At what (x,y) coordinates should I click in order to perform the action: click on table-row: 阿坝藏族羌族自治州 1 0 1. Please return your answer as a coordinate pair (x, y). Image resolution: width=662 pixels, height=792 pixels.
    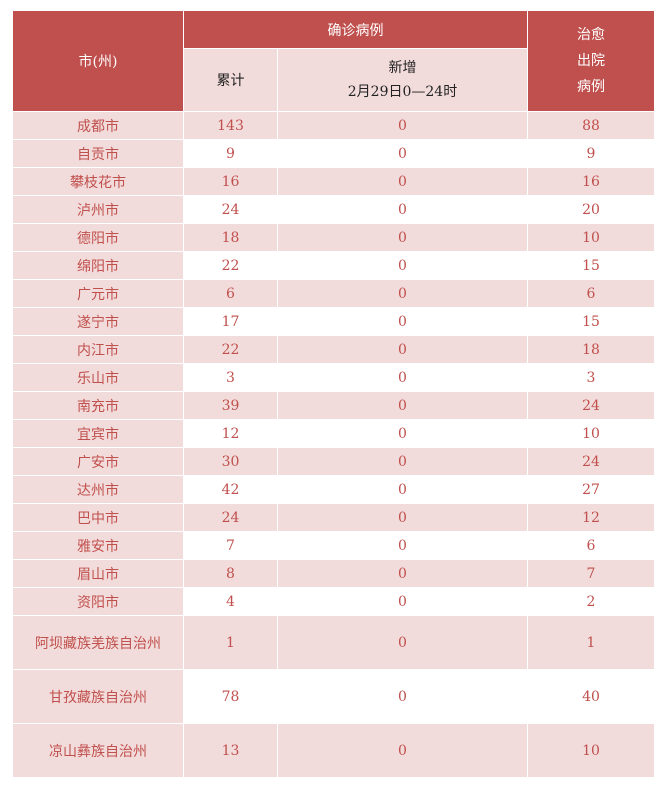
    Looking at the image, I should click on (333, 642).